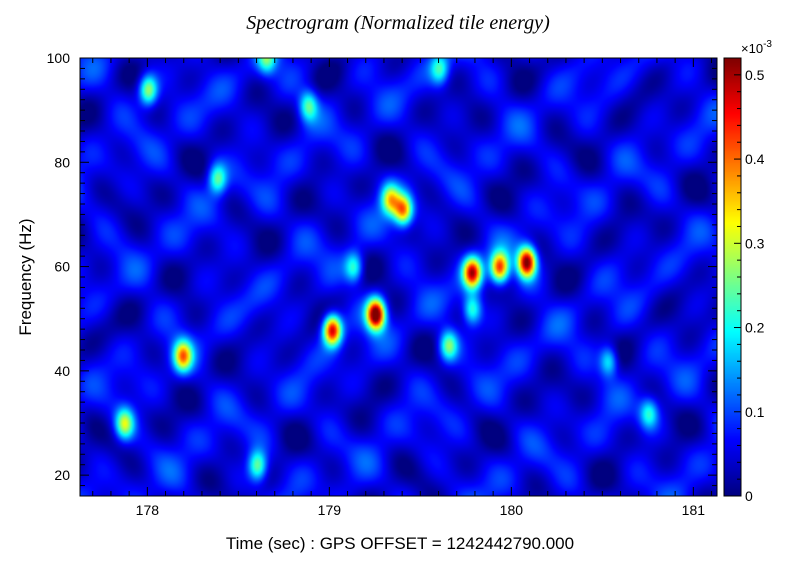  I want to click on x-tick-label: 178, so click(148, 510).